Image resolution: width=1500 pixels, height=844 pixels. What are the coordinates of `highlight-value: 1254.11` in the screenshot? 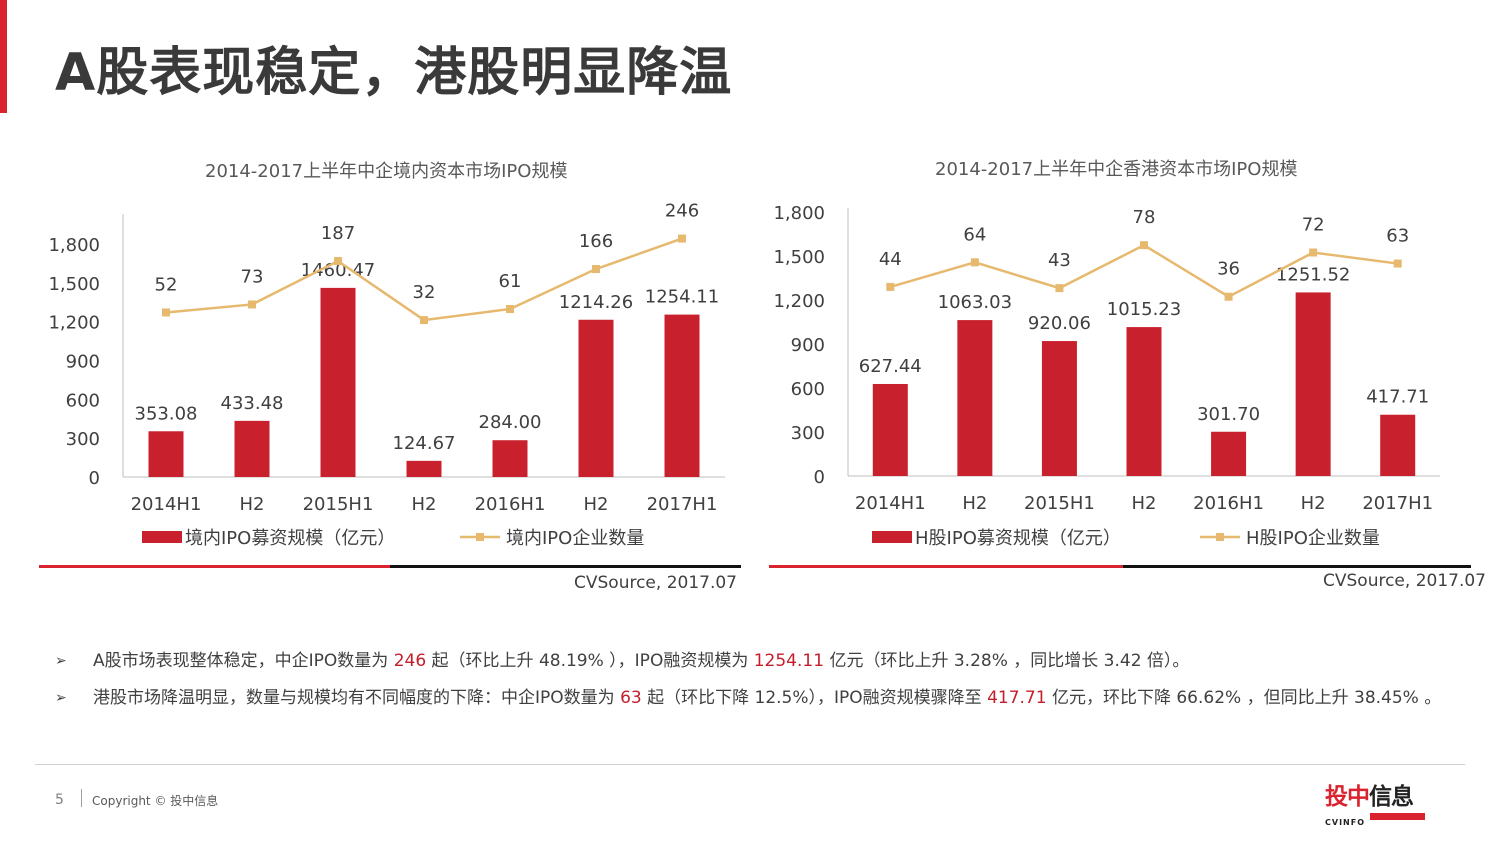 It's located at (789, 661).